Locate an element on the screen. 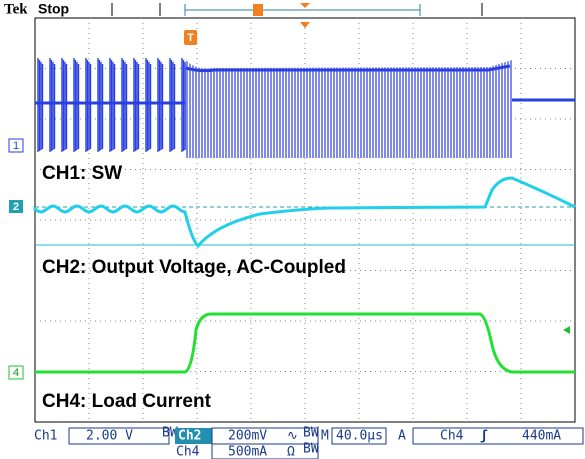 The width and height of the screenshot is (585, 459). record-trigger is located at coordinates (258, 10).